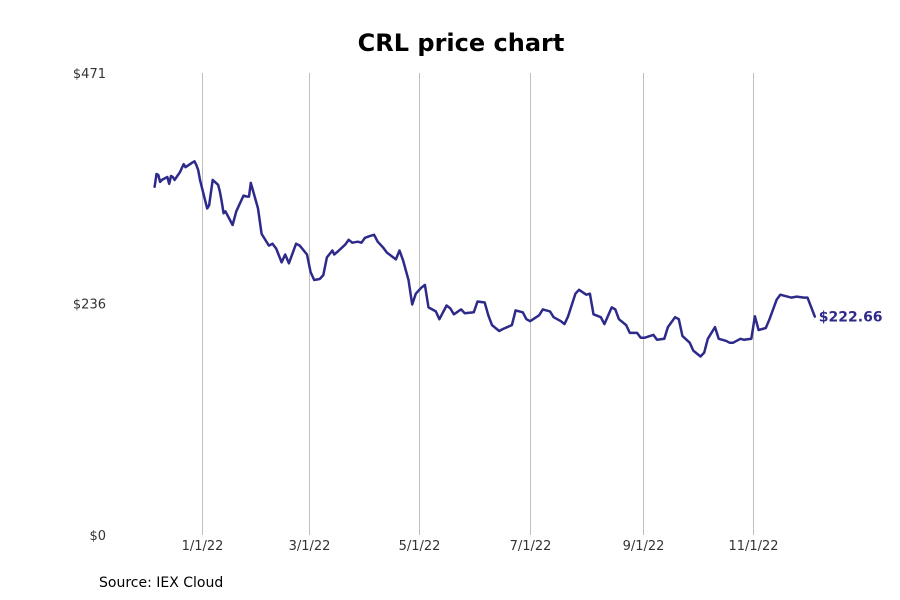  What do you see at coordinates (310, 546) in the screenshot?
I see `x-tick-label-1: 3/1/22` at bounding box center [310, 546].